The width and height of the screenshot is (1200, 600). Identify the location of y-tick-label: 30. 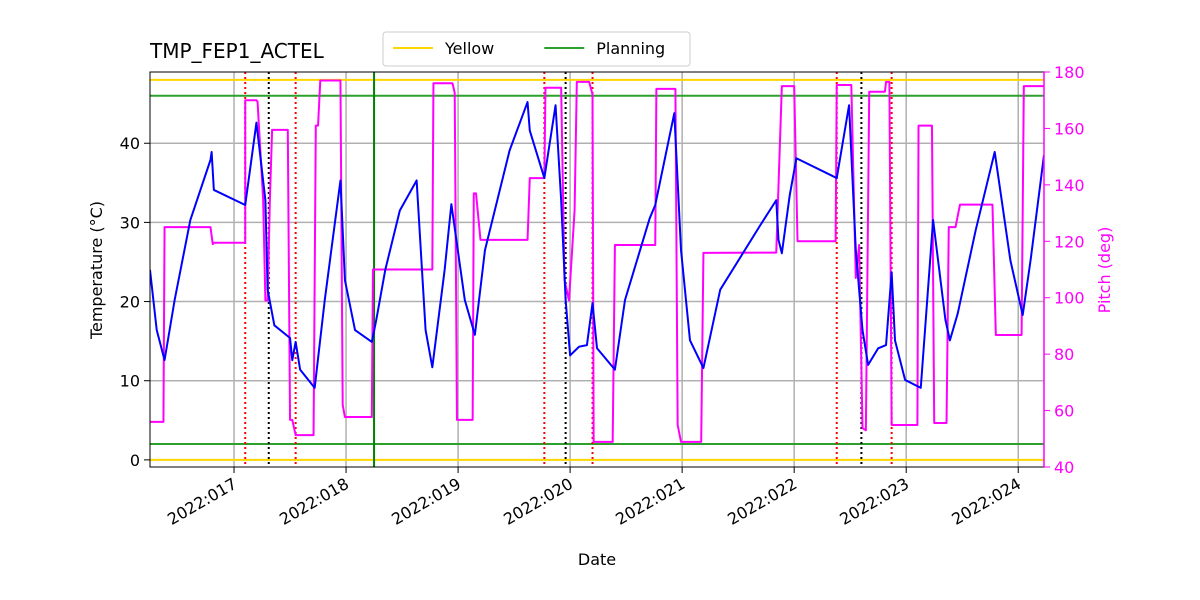
(130, 222).